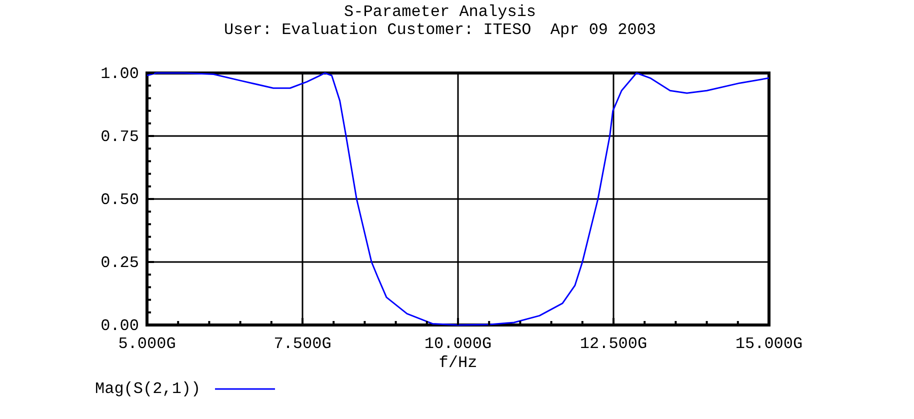  Describe the element at coordinates (119, 200) in the screenshot. I see `y-tick-label: 0.50` at that location.